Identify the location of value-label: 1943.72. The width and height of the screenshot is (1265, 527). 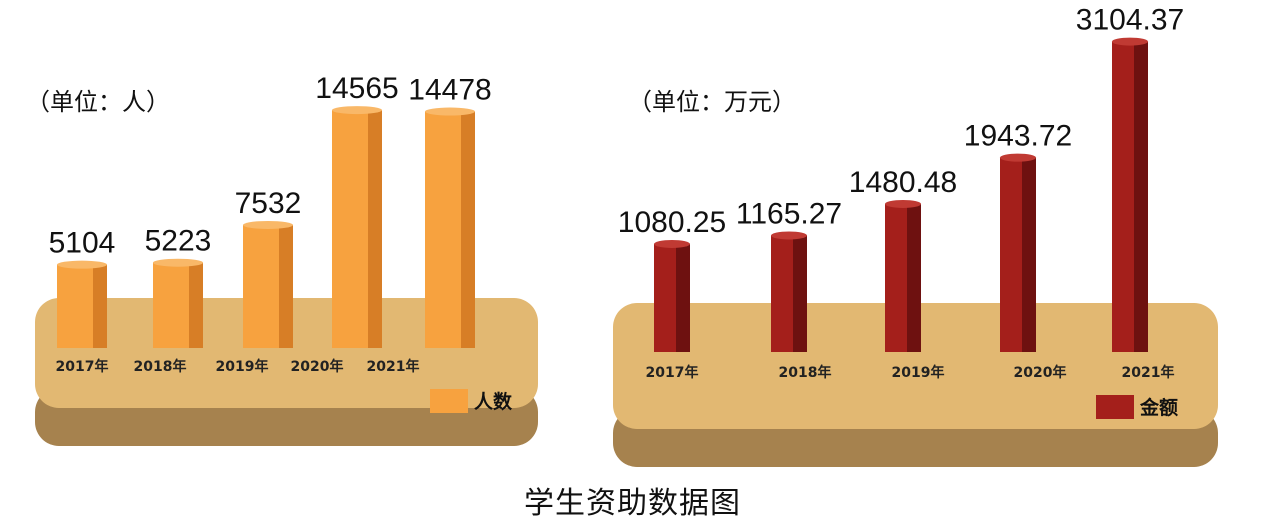
(1018, 136).